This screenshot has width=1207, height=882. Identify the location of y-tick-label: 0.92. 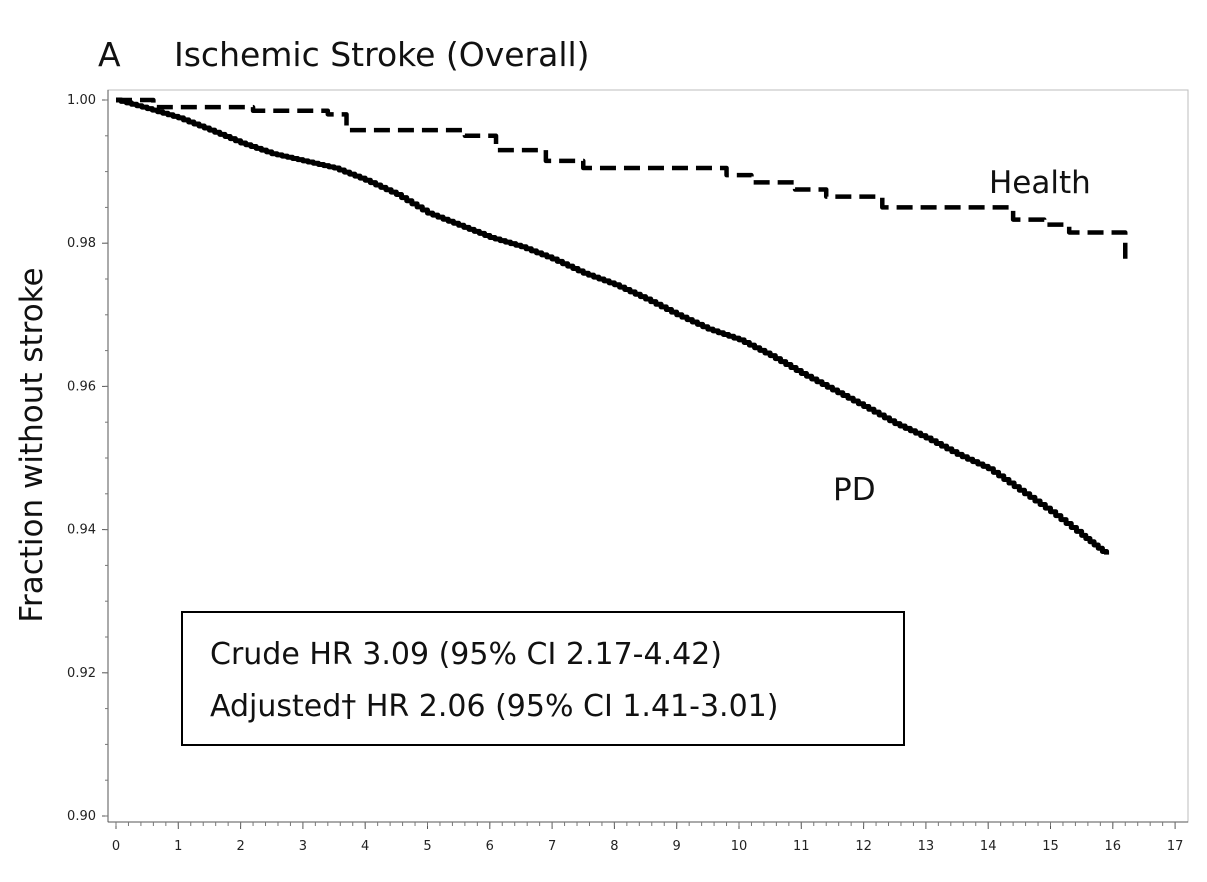
(81, 673).